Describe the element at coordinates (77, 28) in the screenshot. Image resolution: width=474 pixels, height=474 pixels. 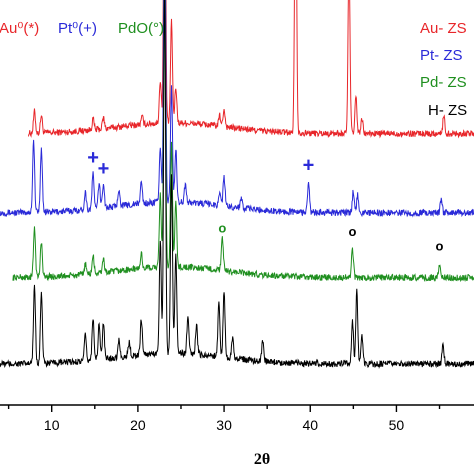
I see `legend-top-item: Pt⁰(+)` at that location.